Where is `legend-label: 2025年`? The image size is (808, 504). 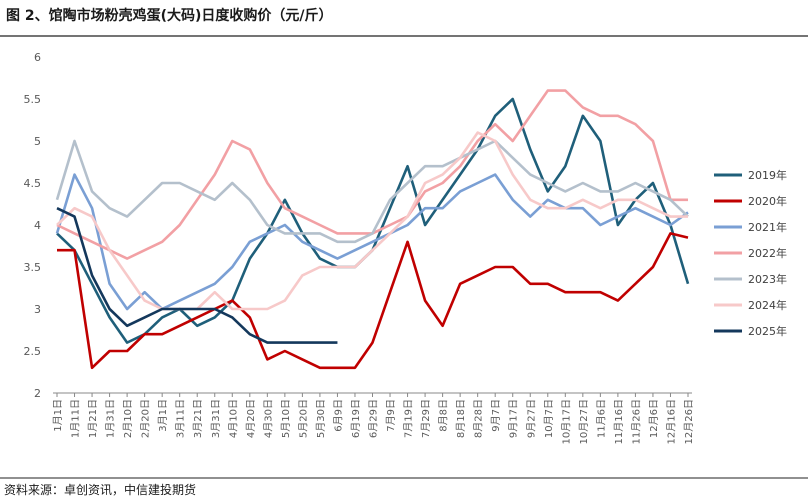 legend-label: 2025年 is located at coordinates (767, 331).